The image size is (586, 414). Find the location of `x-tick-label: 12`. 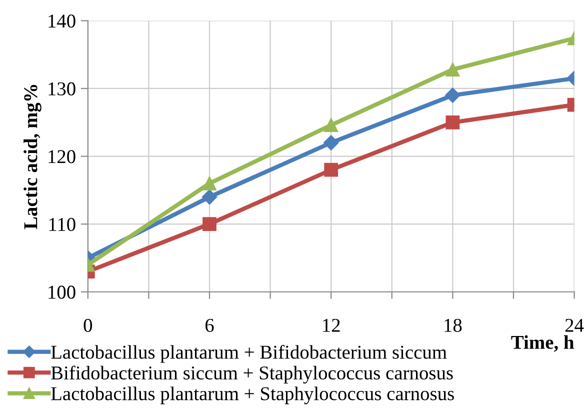

x-tick-label: 12 is located at coordinates (331, 325).